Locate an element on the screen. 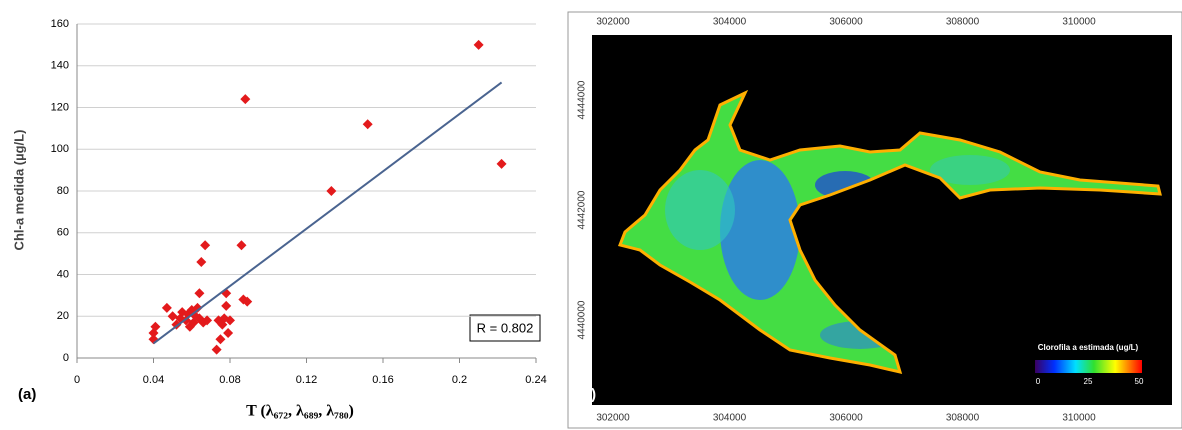 The height and width of the screenshot is (430, 1182). x-tick-label: 0.08 is located at coordinates (229, 380).